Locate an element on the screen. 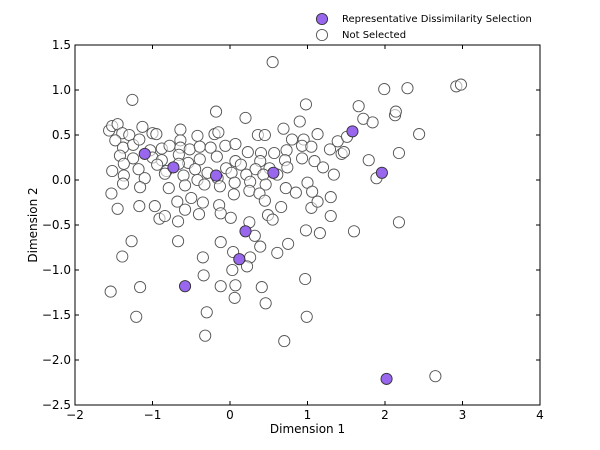 The width and height of the screenshot is (600, 450). x-tick-label: 0 is located at coordinates (230, 415).